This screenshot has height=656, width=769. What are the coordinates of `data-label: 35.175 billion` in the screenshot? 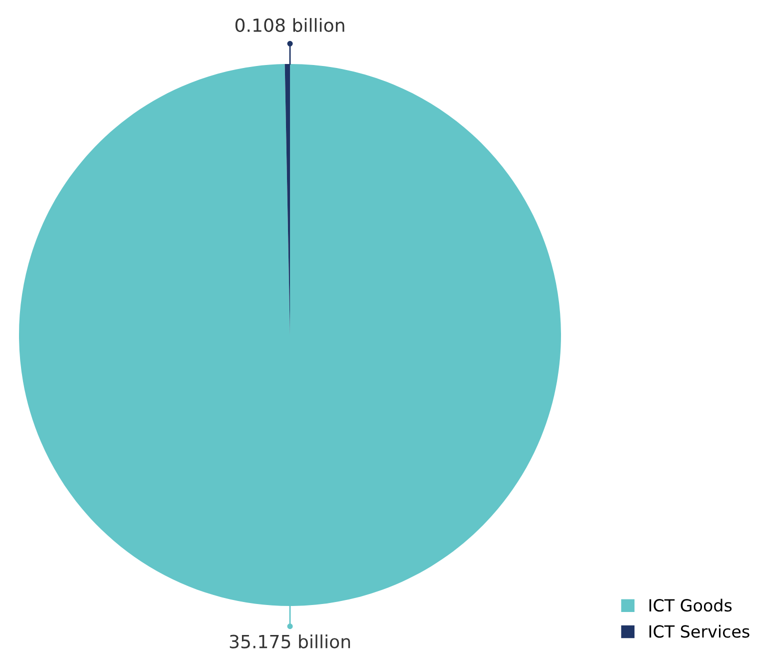 It's located at (290, 641).